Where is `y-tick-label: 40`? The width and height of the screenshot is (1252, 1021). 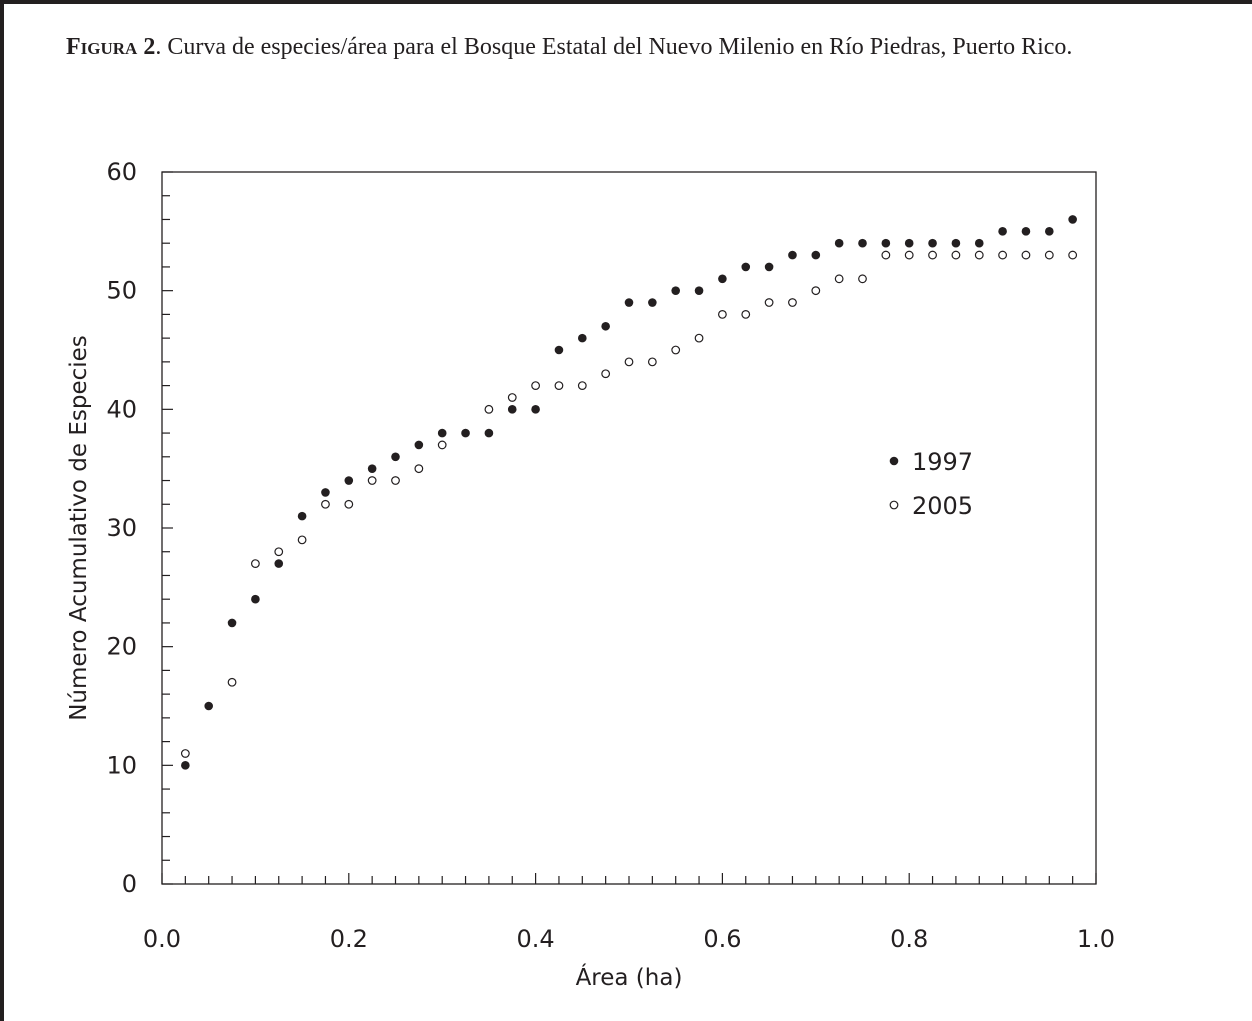
y-tick-label: 40 is located at coordinates (121, 409).